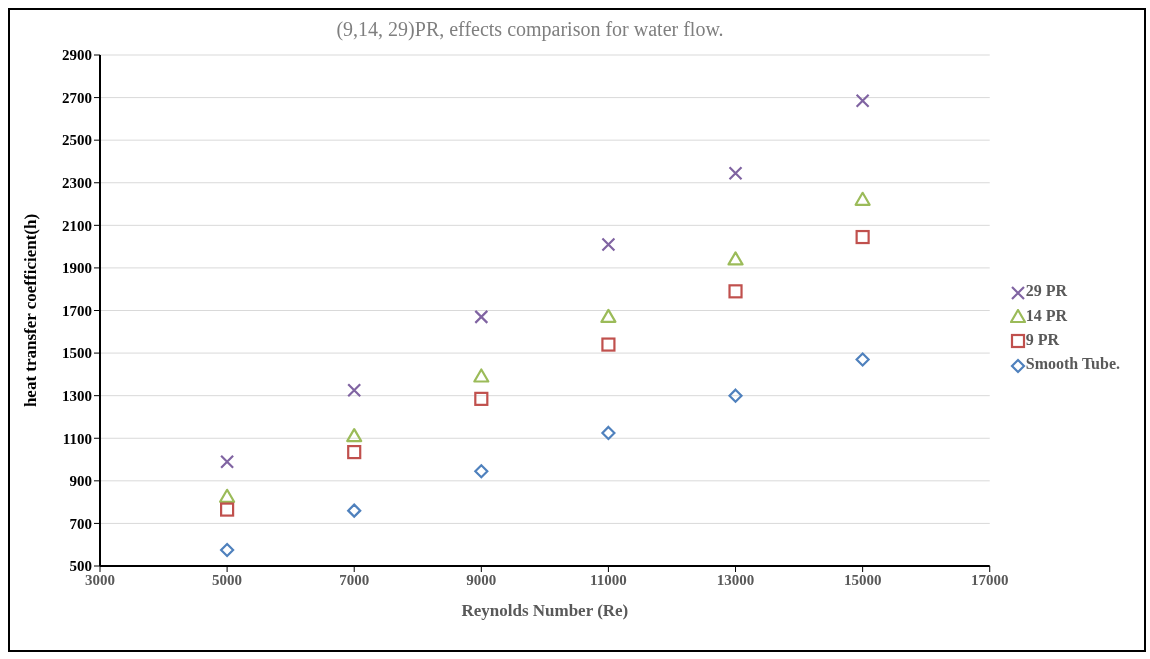 This screenshot has height=659, width=1150. What do you see at coordinates (862, 579) in the screenshot?
I see `x-tick-label: 15000` at bounding box center [862, 579].